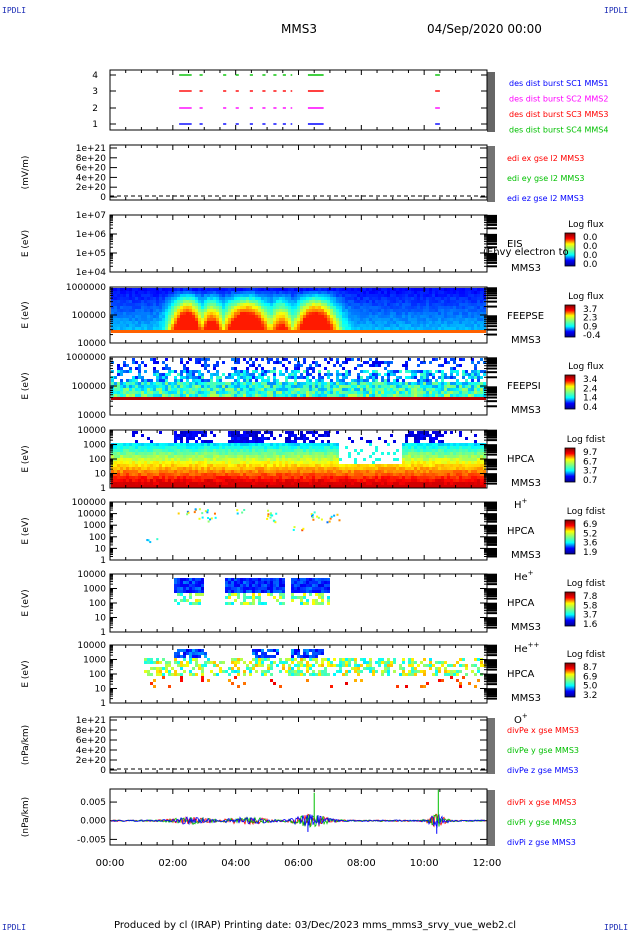  What do you see at coordinates (298, 745) in the screenshot?
I see `panel-frame` at bounding box center [298, 745].